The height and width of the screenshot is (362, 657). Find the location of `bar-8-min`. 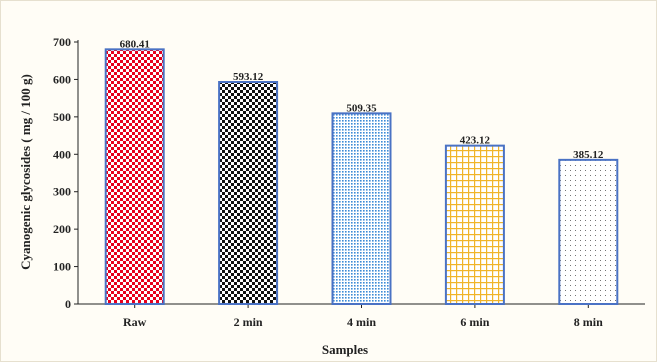

bar-8-min is located at coordinates (588, 231).